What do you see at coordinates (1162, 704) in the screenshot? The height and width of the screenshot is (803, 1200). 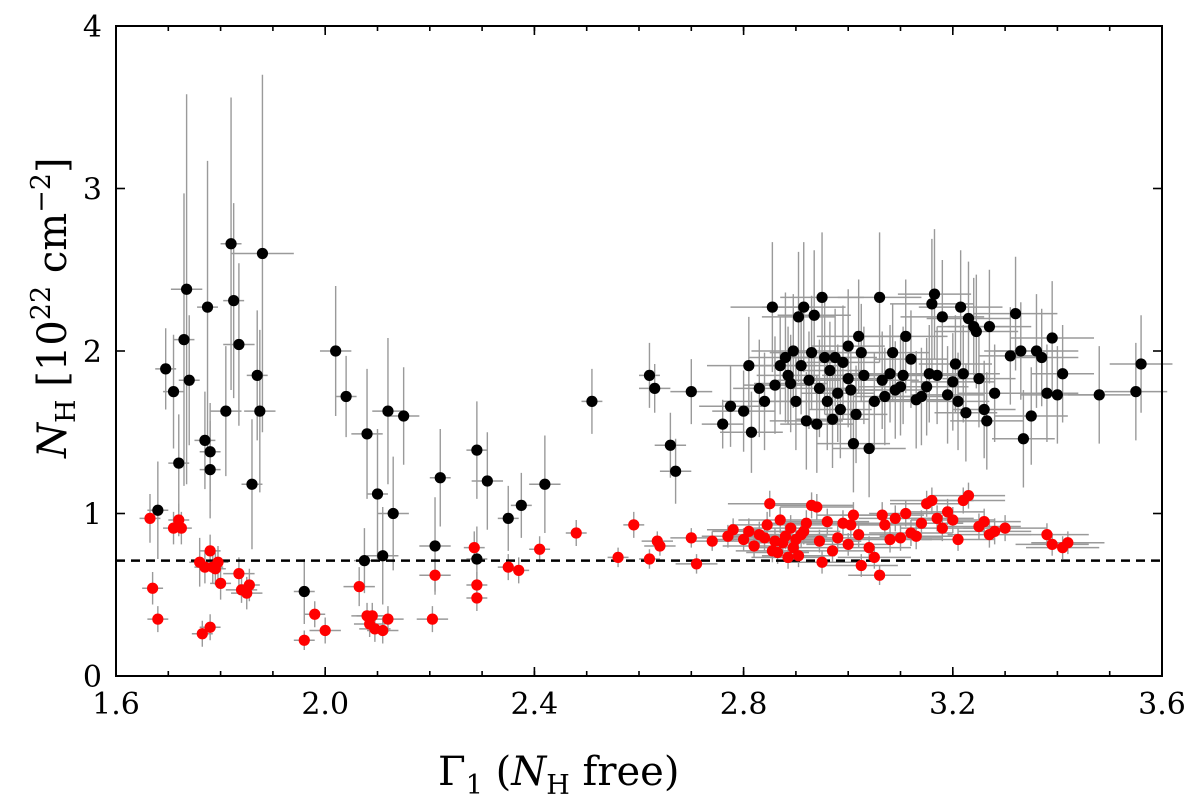 I see `x-tick-label: 3.6` at bounding box center [1162, 704].